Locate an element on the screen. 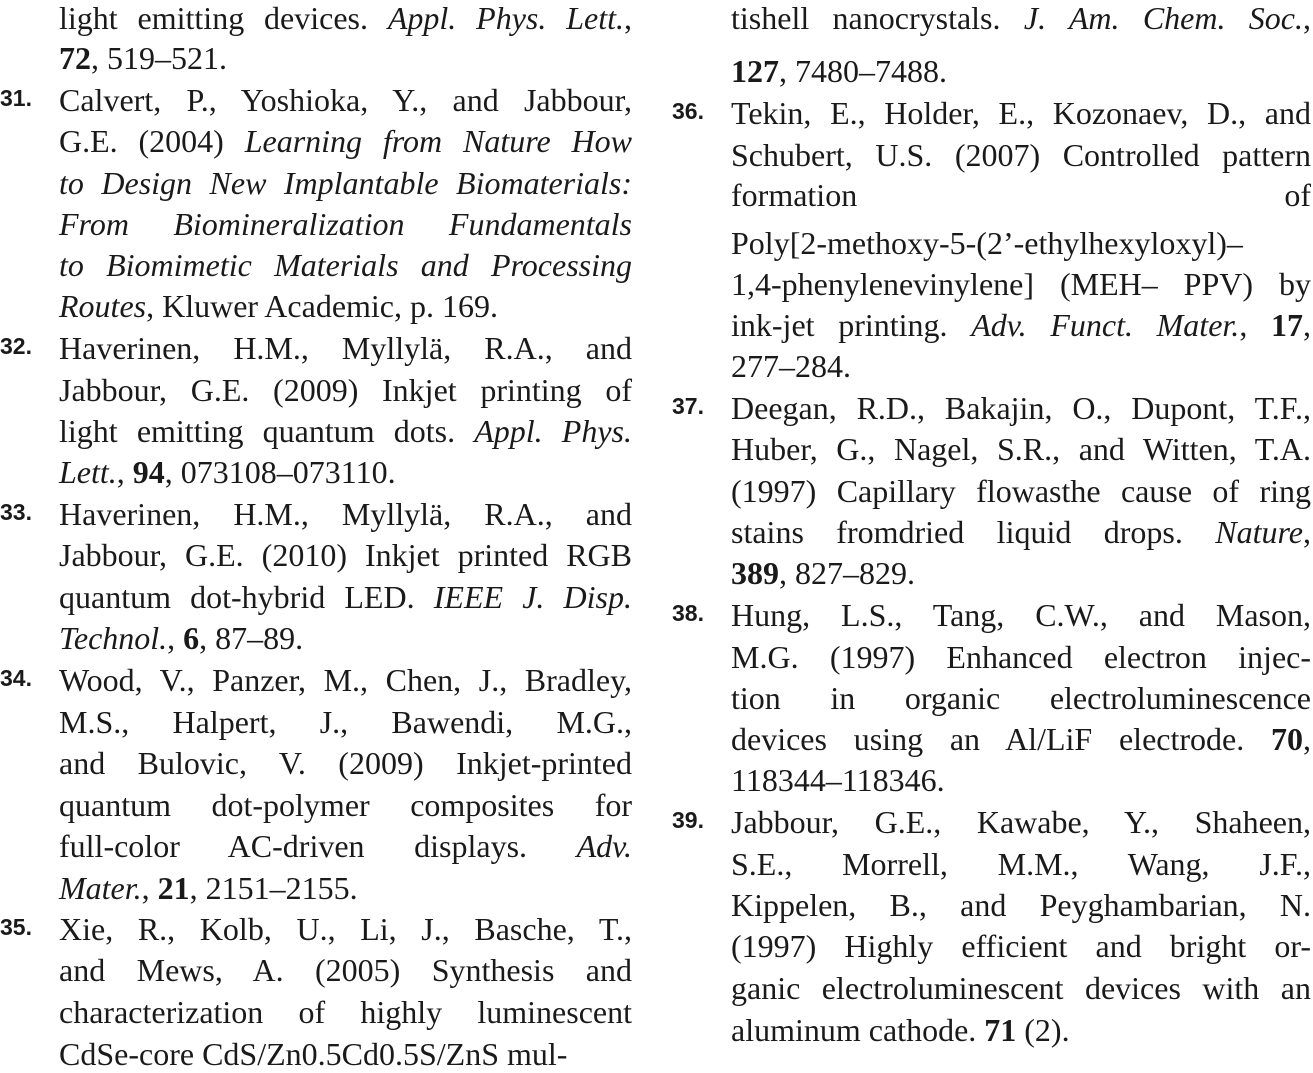  reference-line: Jabbour, G.E., Kawabe, Y., Shaheen, is located at coordinates (1021, 822).